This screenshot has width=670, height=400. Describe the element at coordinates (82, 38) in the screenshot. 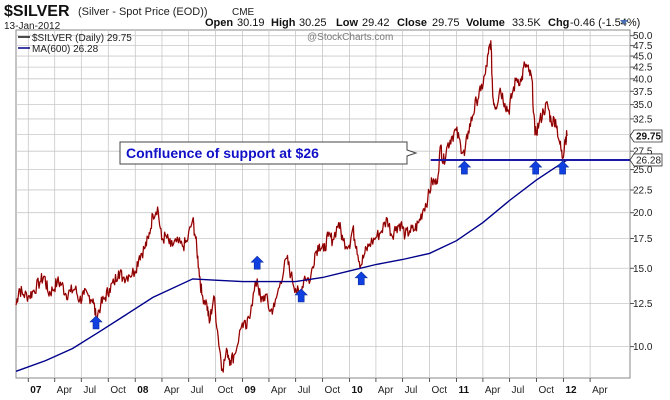

I see `legend-price: $SILVER (Daily) 29.75` at that location.